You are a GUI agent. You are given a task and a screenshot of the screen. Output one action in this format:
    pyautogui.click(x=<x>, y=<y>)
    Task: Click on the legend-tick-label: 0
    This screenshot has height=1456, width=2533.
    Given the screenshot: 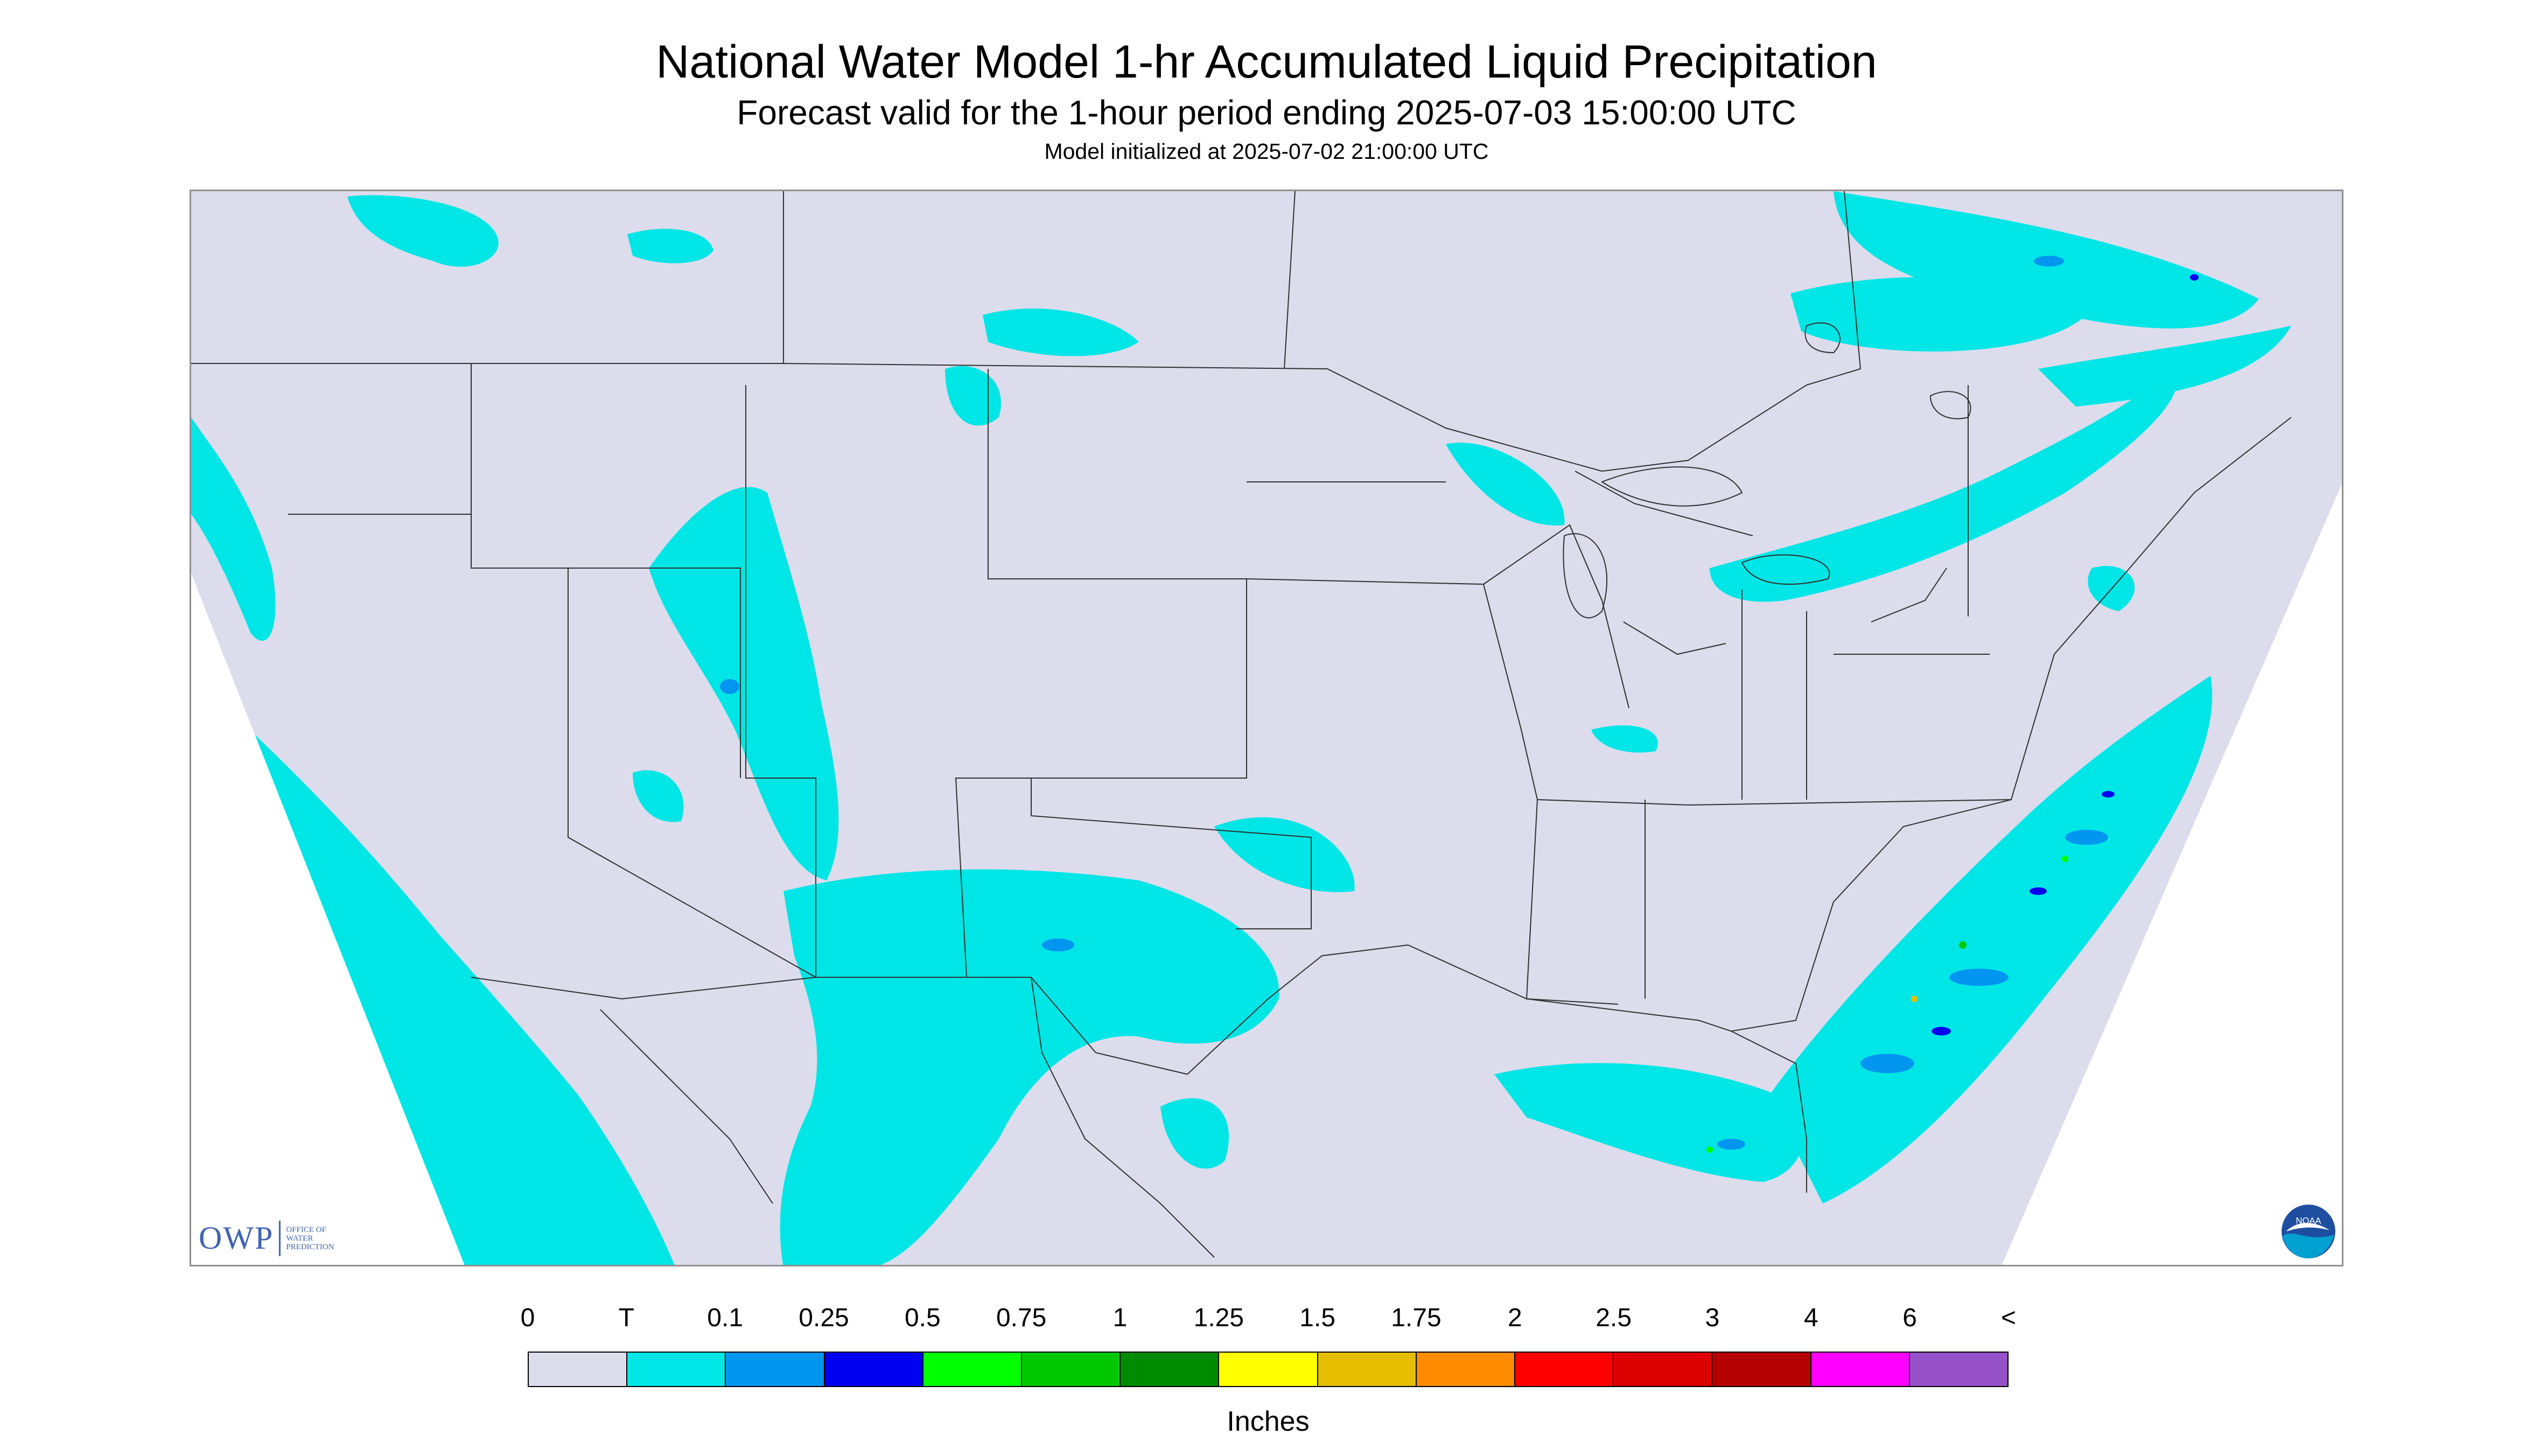 What is the action you would take?
    pyautogui.click(x=527, y=1318)
    